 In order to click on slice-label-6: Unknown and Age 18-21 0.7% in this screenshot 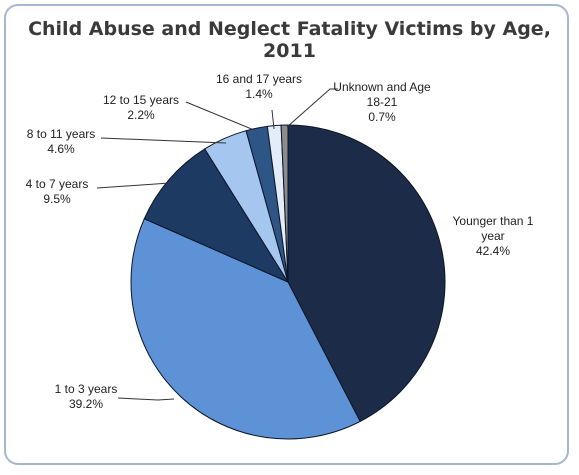, I will do `click(382, 102)`.